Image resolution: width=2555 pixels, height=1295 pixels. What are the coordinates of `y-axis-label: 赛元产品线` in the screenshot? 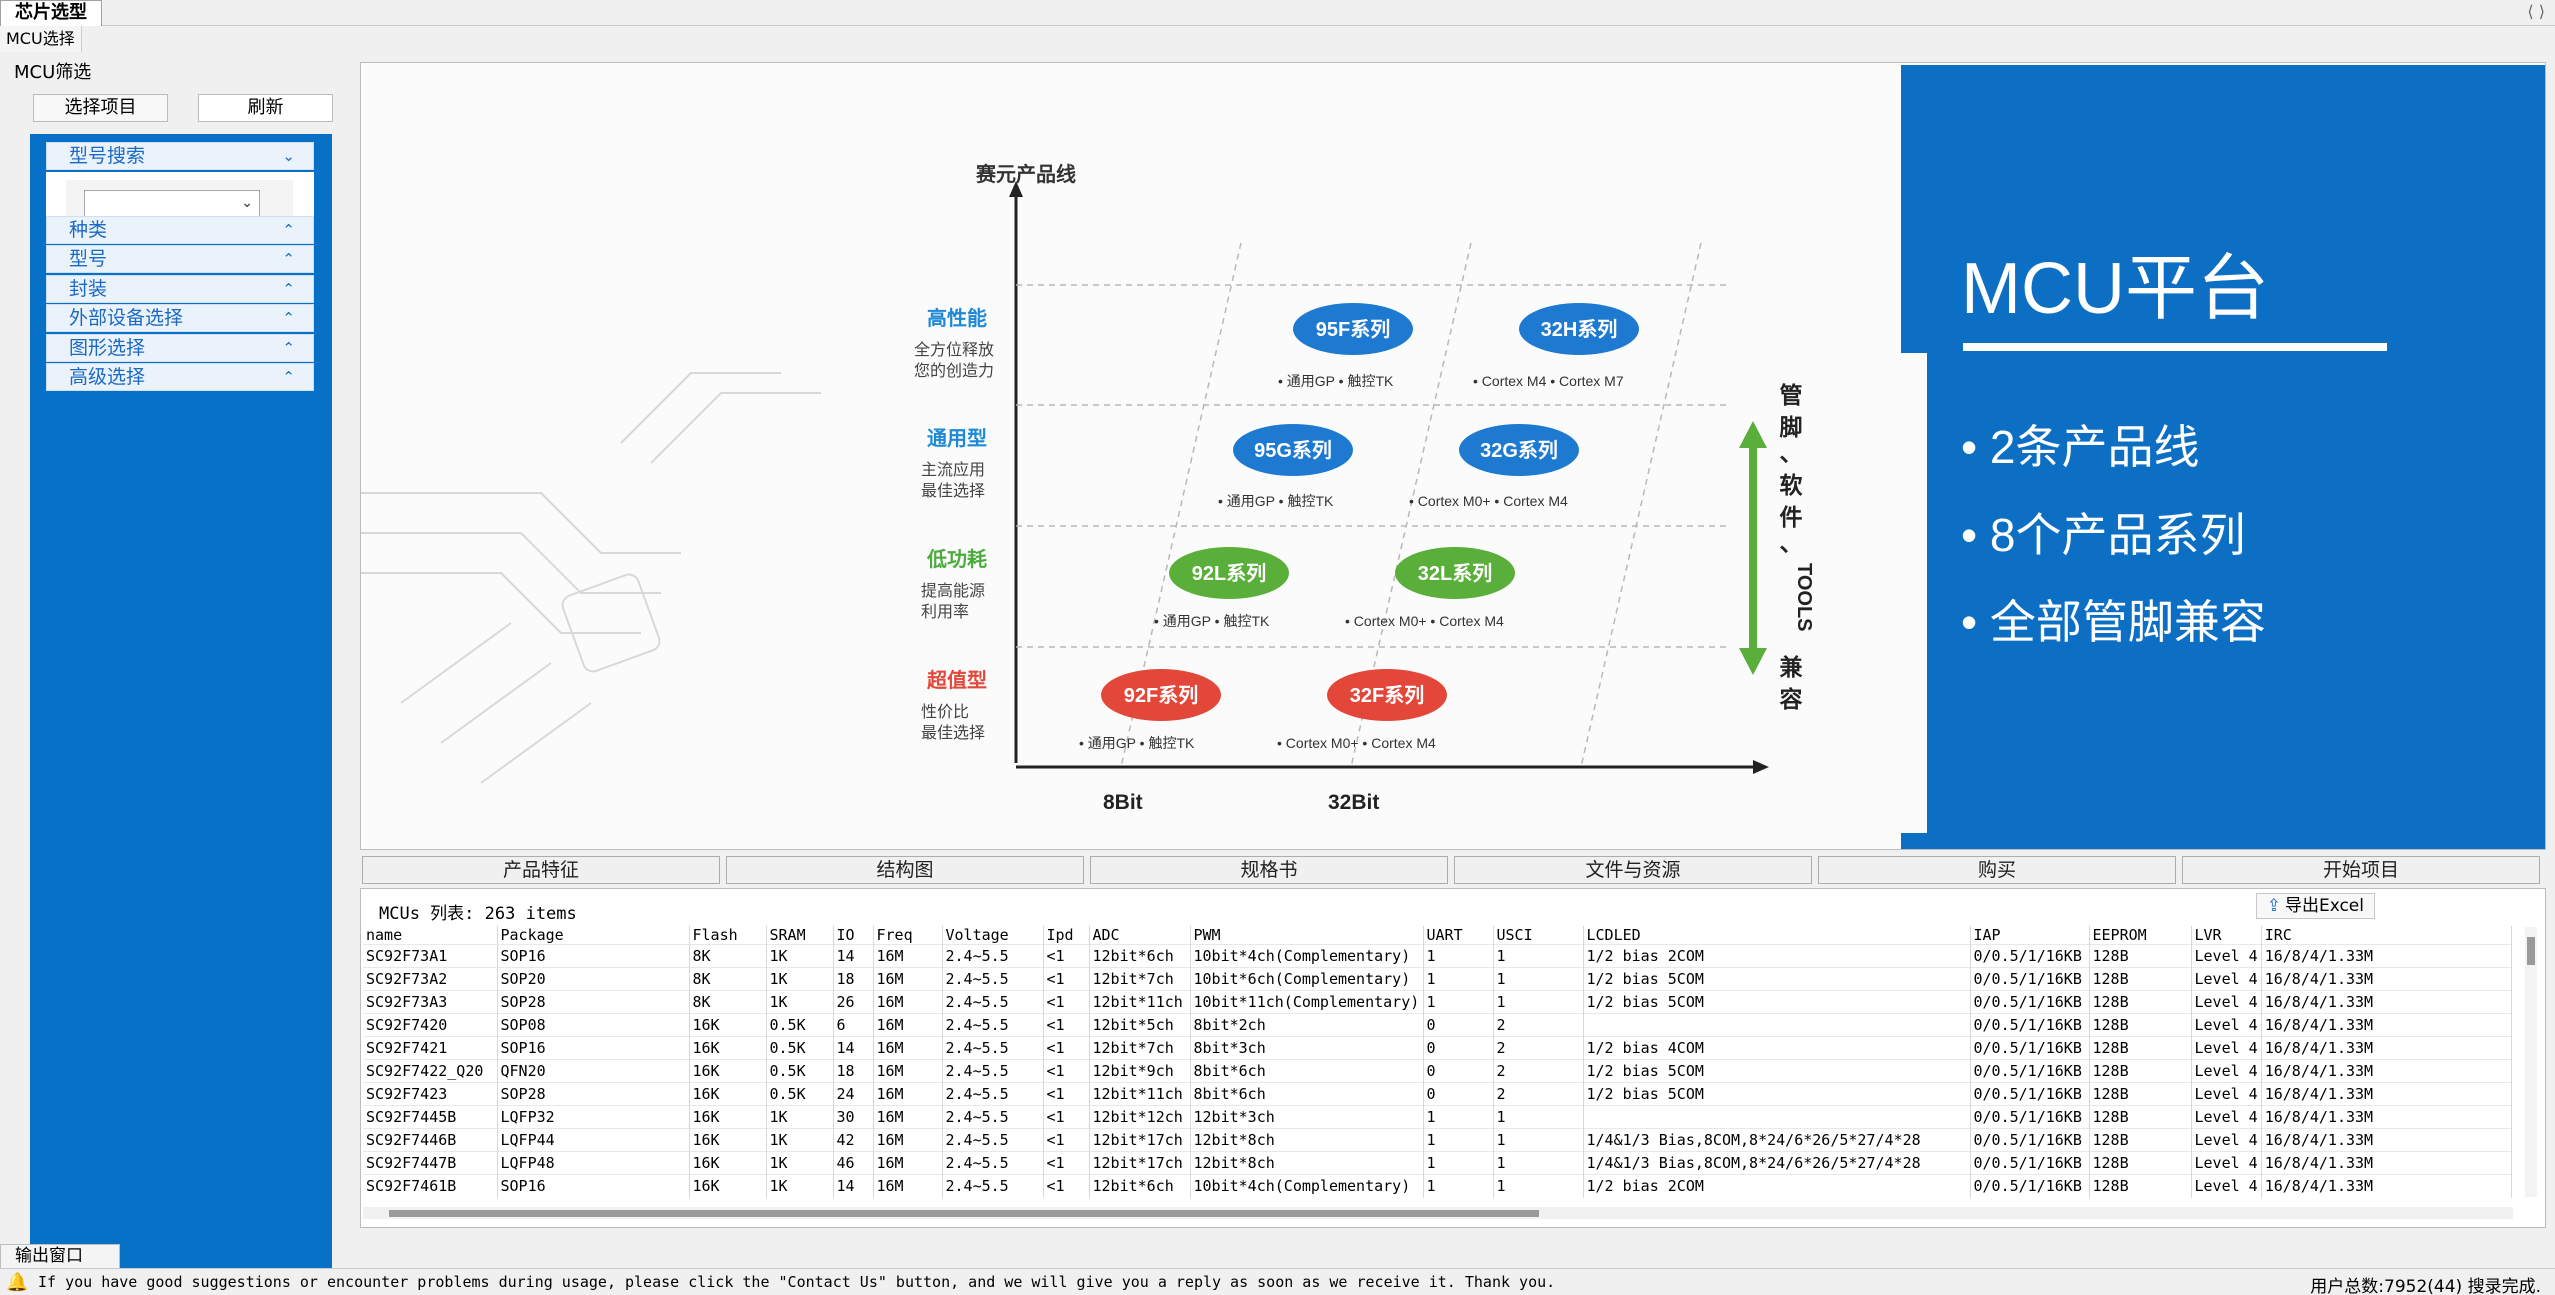 It's located at (1025, 174).